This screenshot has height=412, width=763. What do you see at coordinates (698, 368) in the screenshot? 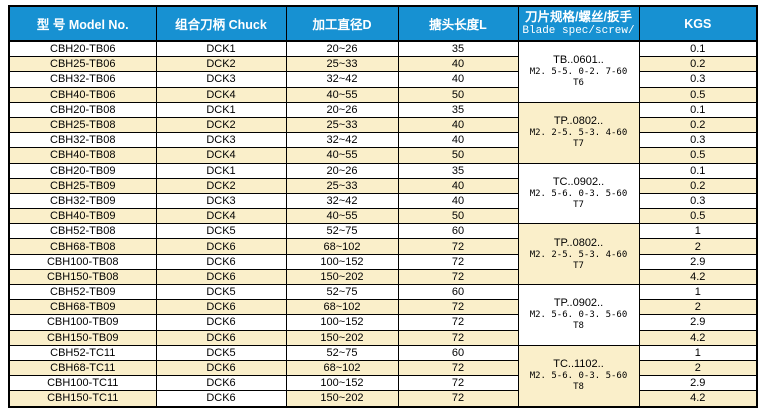
I see `kgs-cell: 2` at bounding box center [698, 368].